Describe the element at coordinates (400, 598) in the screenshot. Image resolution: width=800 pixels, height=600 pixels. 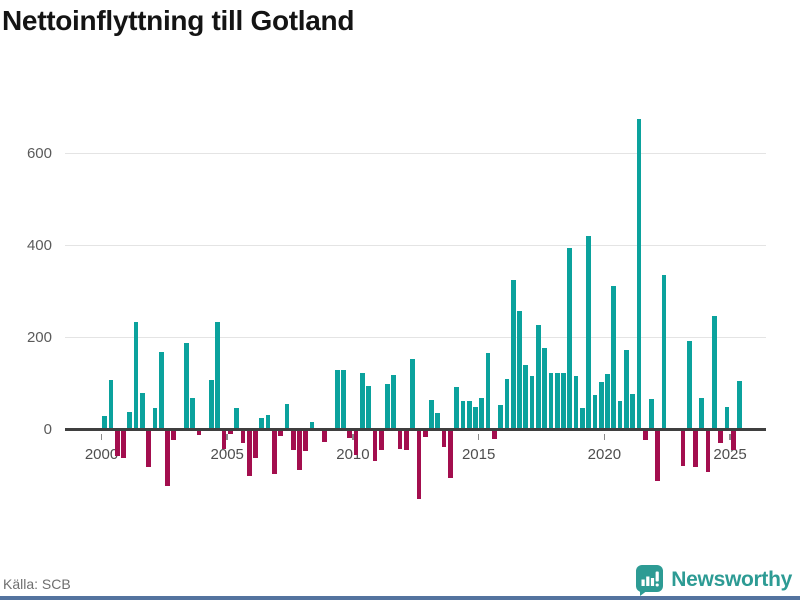
I see `bottom-accent-strip` at that location.